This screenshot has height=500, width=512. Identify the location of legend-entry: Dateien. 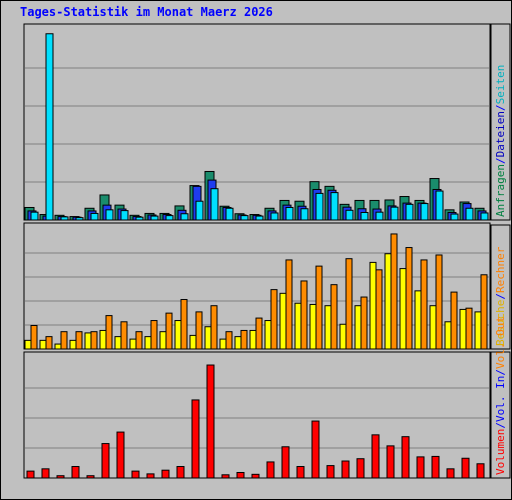
(500, 134).